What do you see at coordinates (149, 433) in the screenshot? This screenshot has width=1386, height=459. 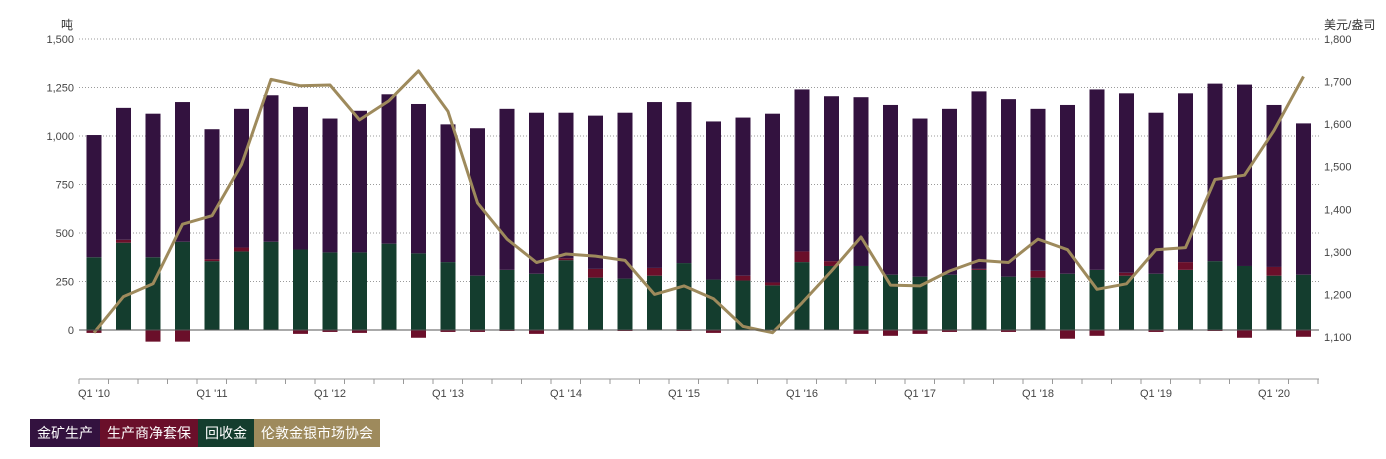 I see `legend-item-producer-hedging: 生产商净套保` at bounding box center [149, 433].